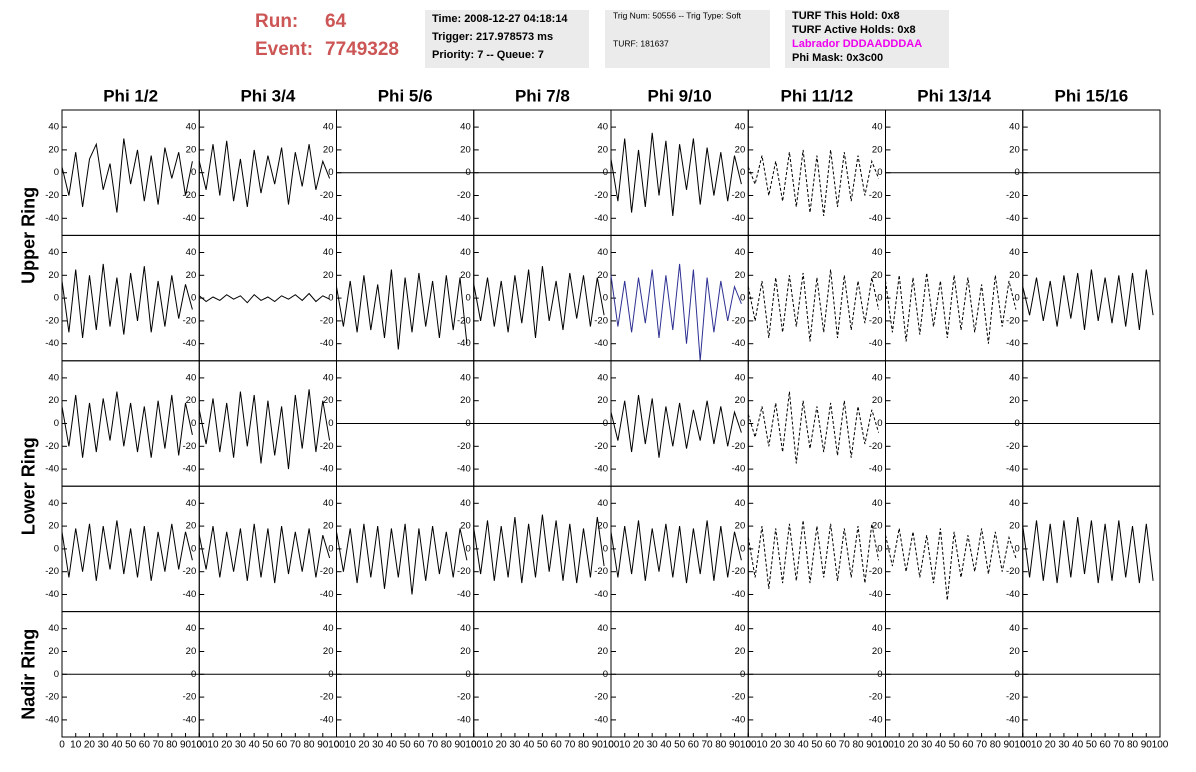  Describe the element at coordinates (641, 43) in the screenshot. I see `turf: TURF: 181637` at that location.